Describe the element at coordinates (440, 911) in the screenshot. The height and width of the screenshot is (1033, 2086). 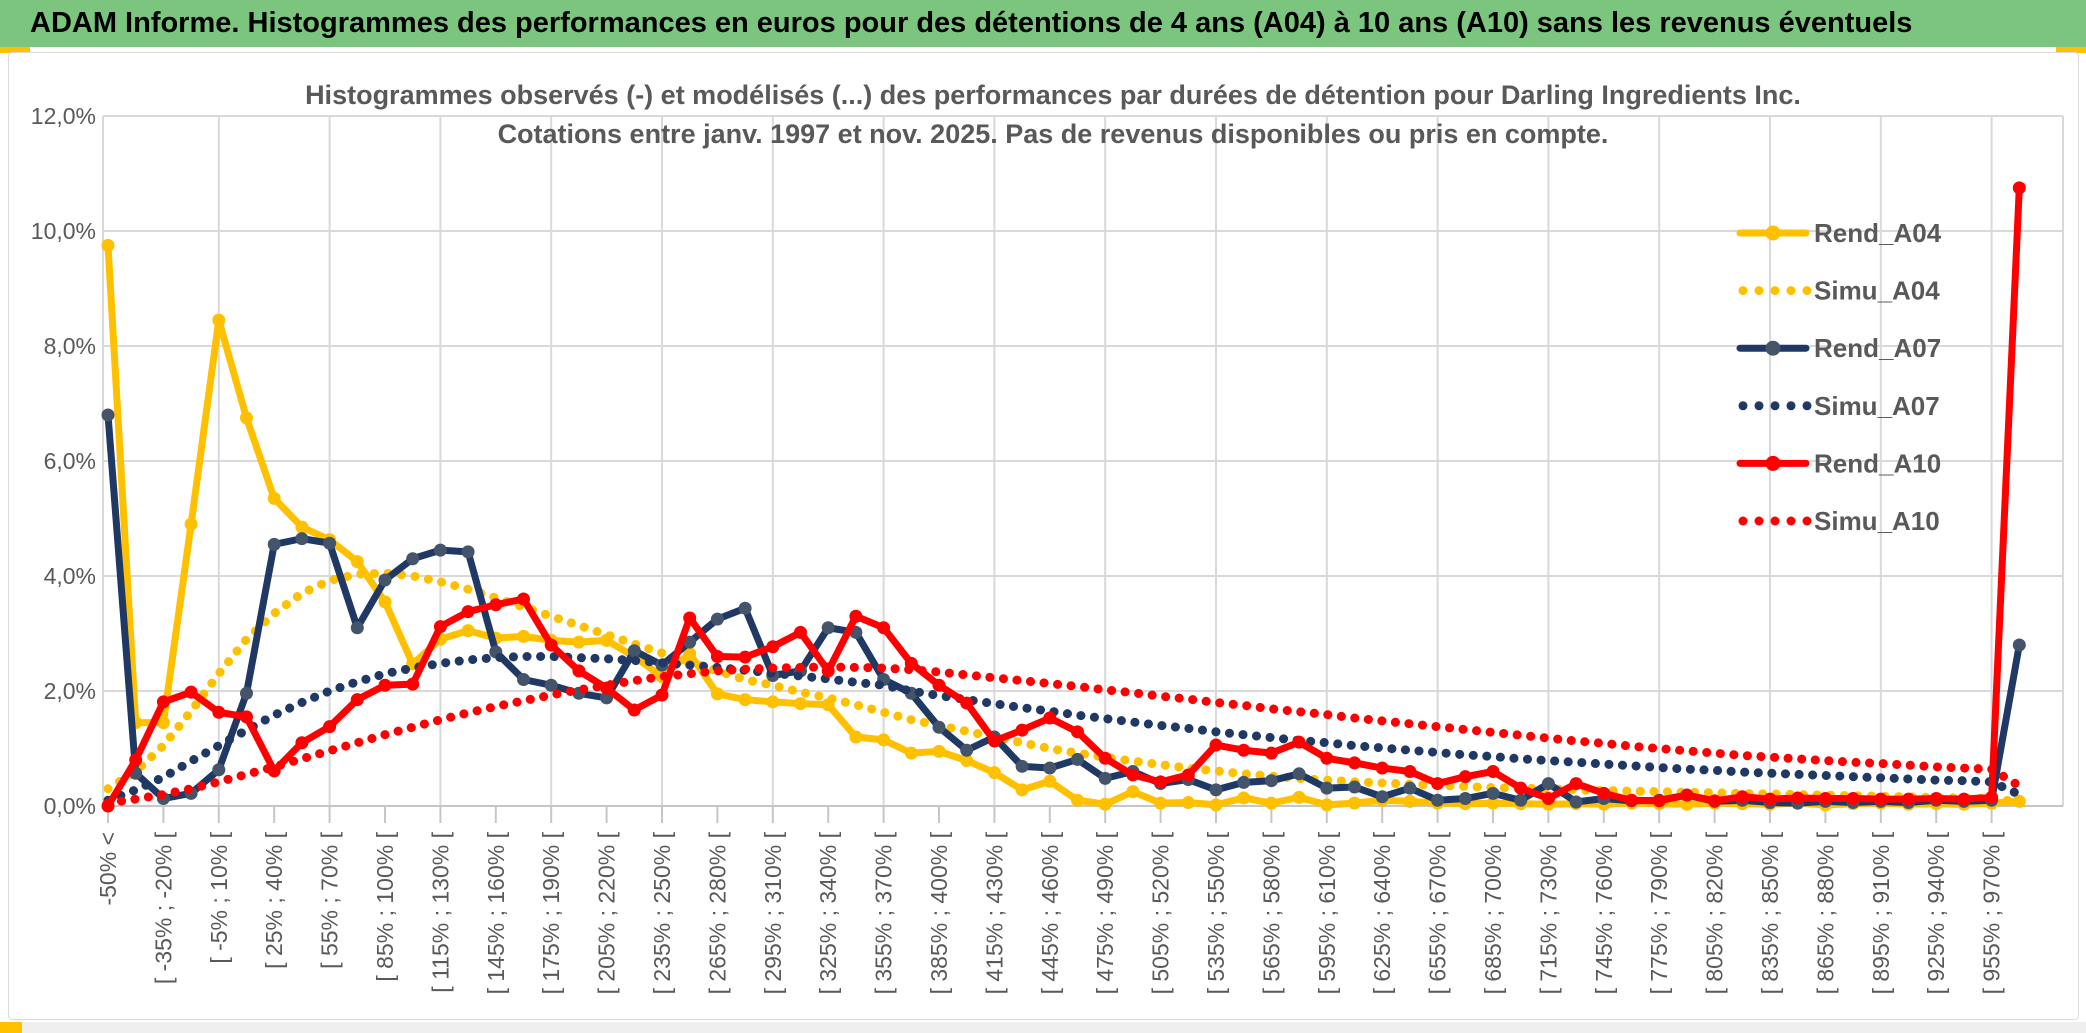
I see `x-tick-label: [ 115% ; 130% [` at that location.